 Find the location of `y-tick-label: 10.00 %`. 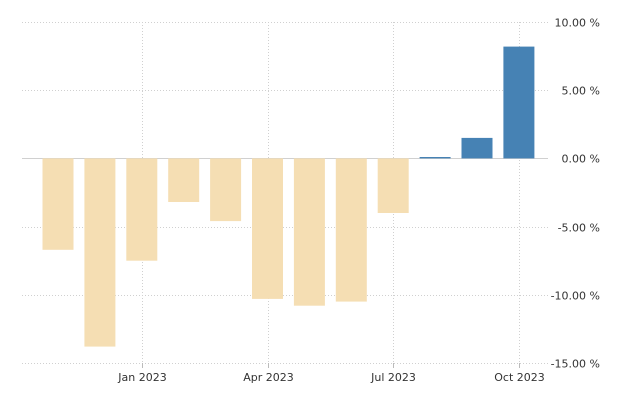

y-tick-label: 10.00 % is located at coordinates (577, 23).